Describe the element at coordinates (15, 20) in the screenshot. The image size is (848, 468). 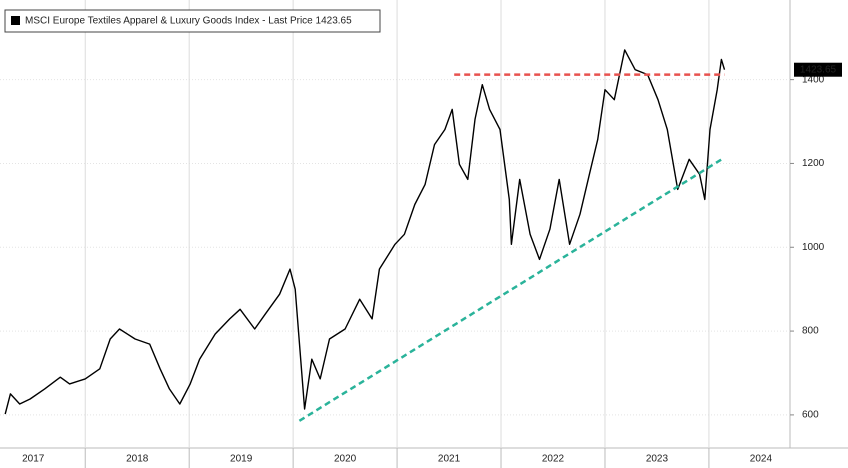
I see `legend-swatch` at that location.